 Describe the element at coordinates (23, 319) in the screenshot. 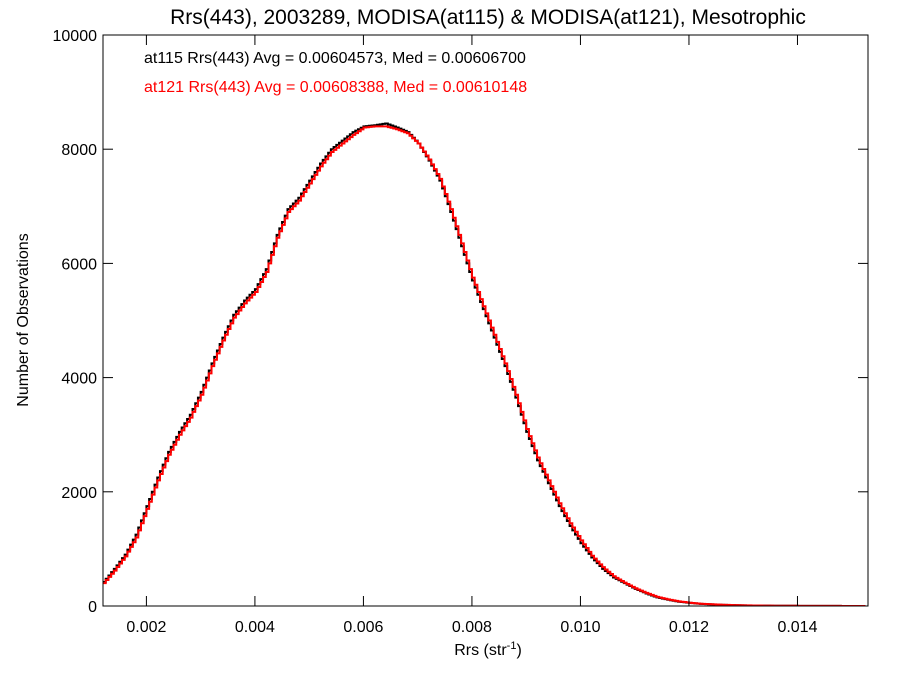

I see `y-axis-label: Number of Observations` at that location.